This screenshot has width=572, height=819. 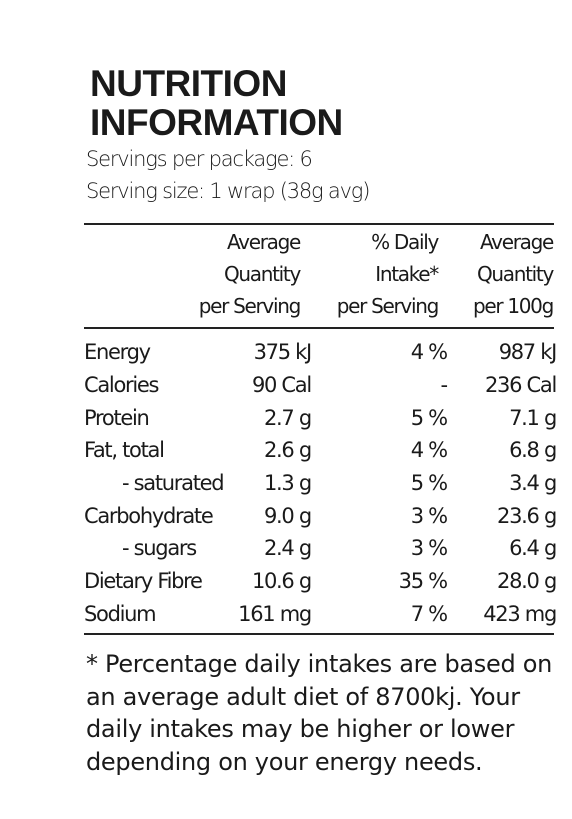 What do you see at coordinates (288, 515) in the screenshot?
I see `per-serving-value: 9.0 g` at bounding box center [288, 515].